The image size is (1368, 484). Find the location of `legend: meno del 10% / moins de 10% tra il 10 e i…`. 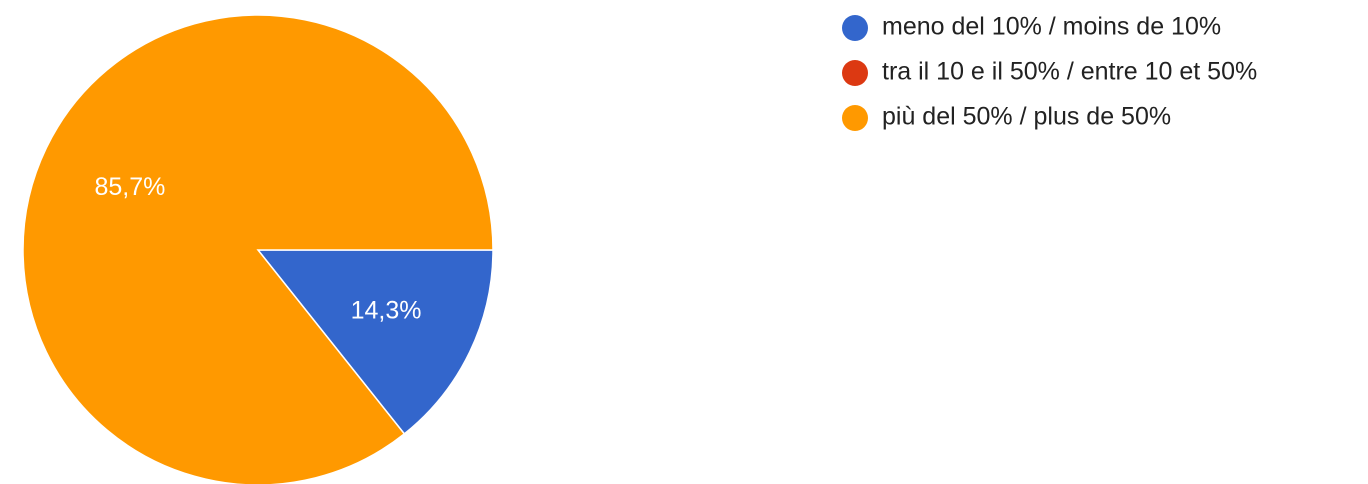

legend: meno del 10% / moins de 10% tra il 10 e i… is located at coordinates (1049, 72).